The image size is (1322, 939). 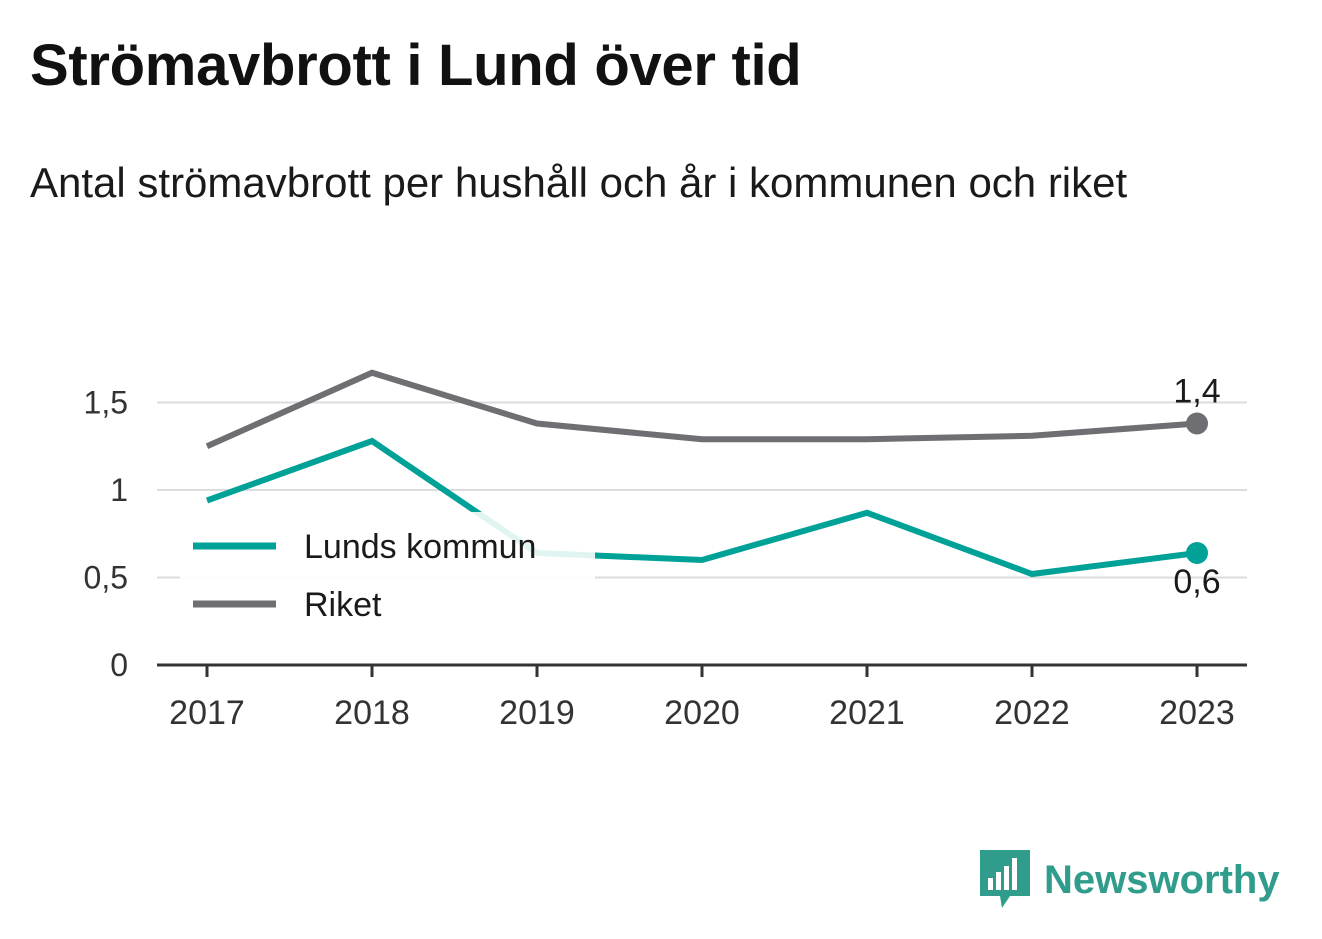 What do you see at coordinates (1196, 392) in the screenshot?
I see `end-value-label: 1,4` at bounding box center [1196, 392].